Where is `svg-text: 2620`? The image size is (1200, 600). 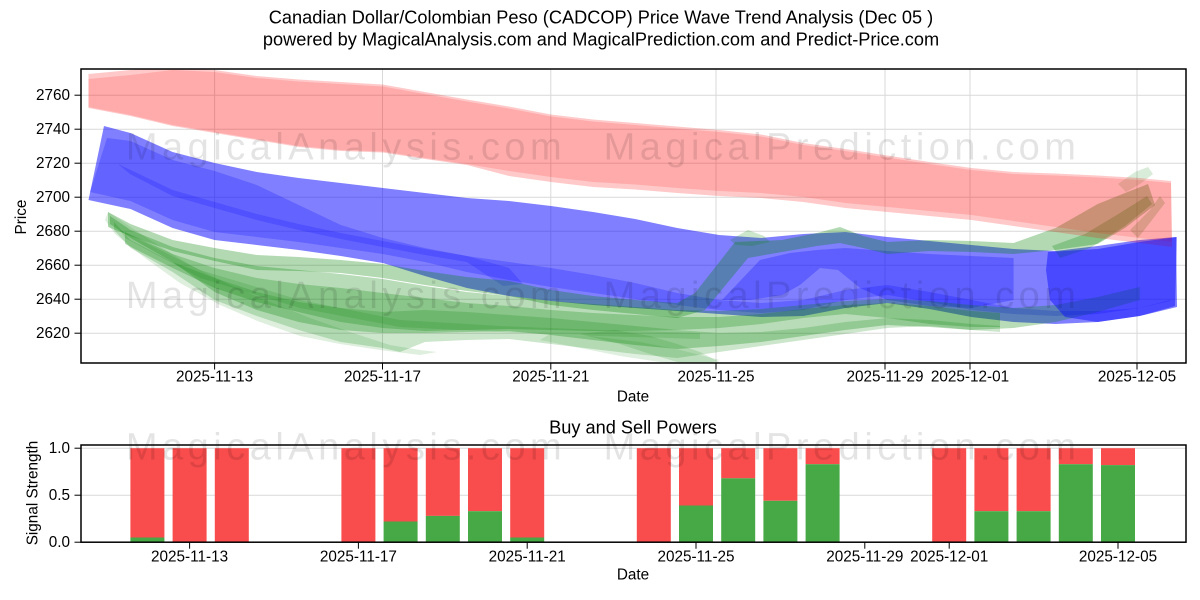 svg-text: 2620 is located at coordinates (53, 333).